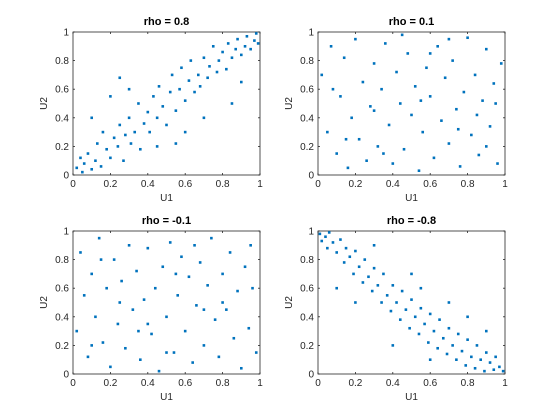 The image size is (560, 420). I want to click on scatter-points, so click(411, 302).